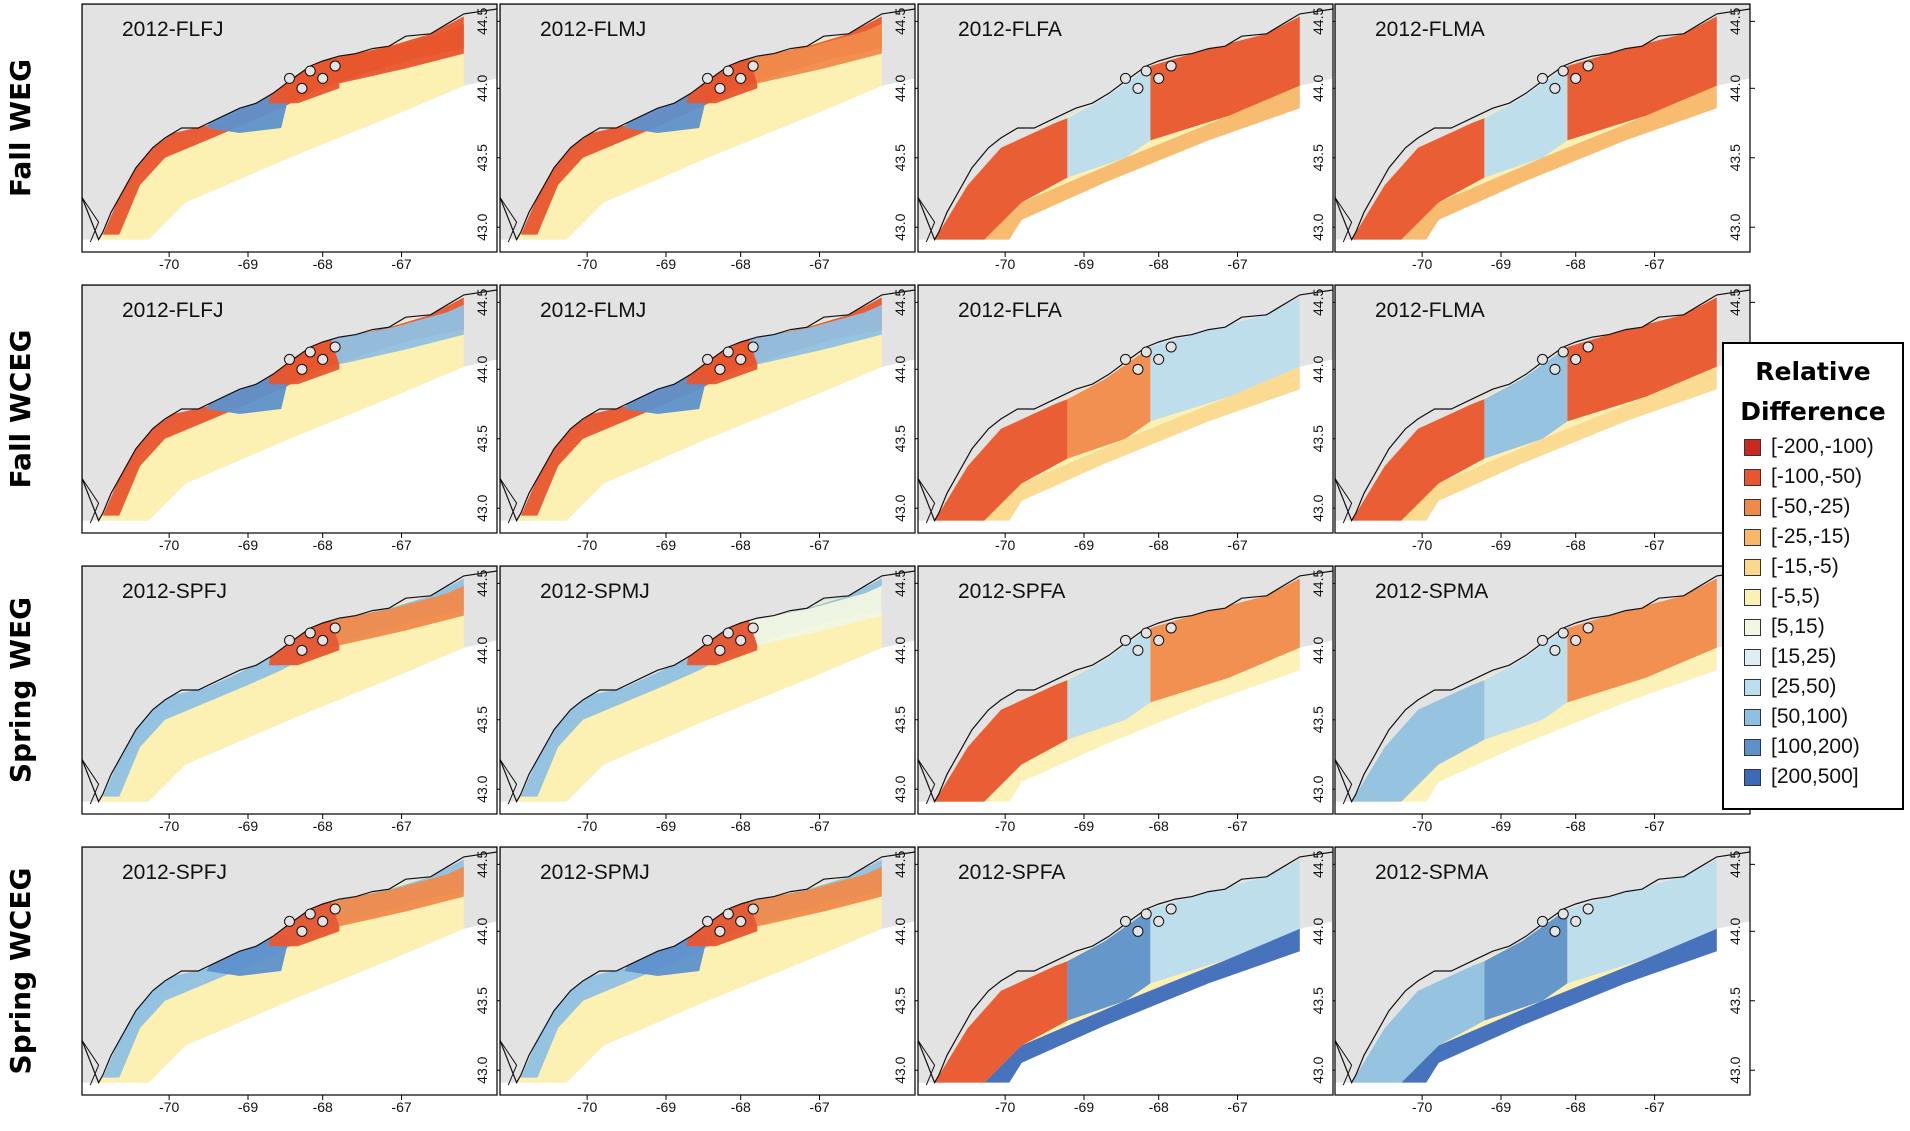 The width and height of the screenshot is (1910, 1131). I want to click on y-tick-label: 43.5, so click(482, 719).